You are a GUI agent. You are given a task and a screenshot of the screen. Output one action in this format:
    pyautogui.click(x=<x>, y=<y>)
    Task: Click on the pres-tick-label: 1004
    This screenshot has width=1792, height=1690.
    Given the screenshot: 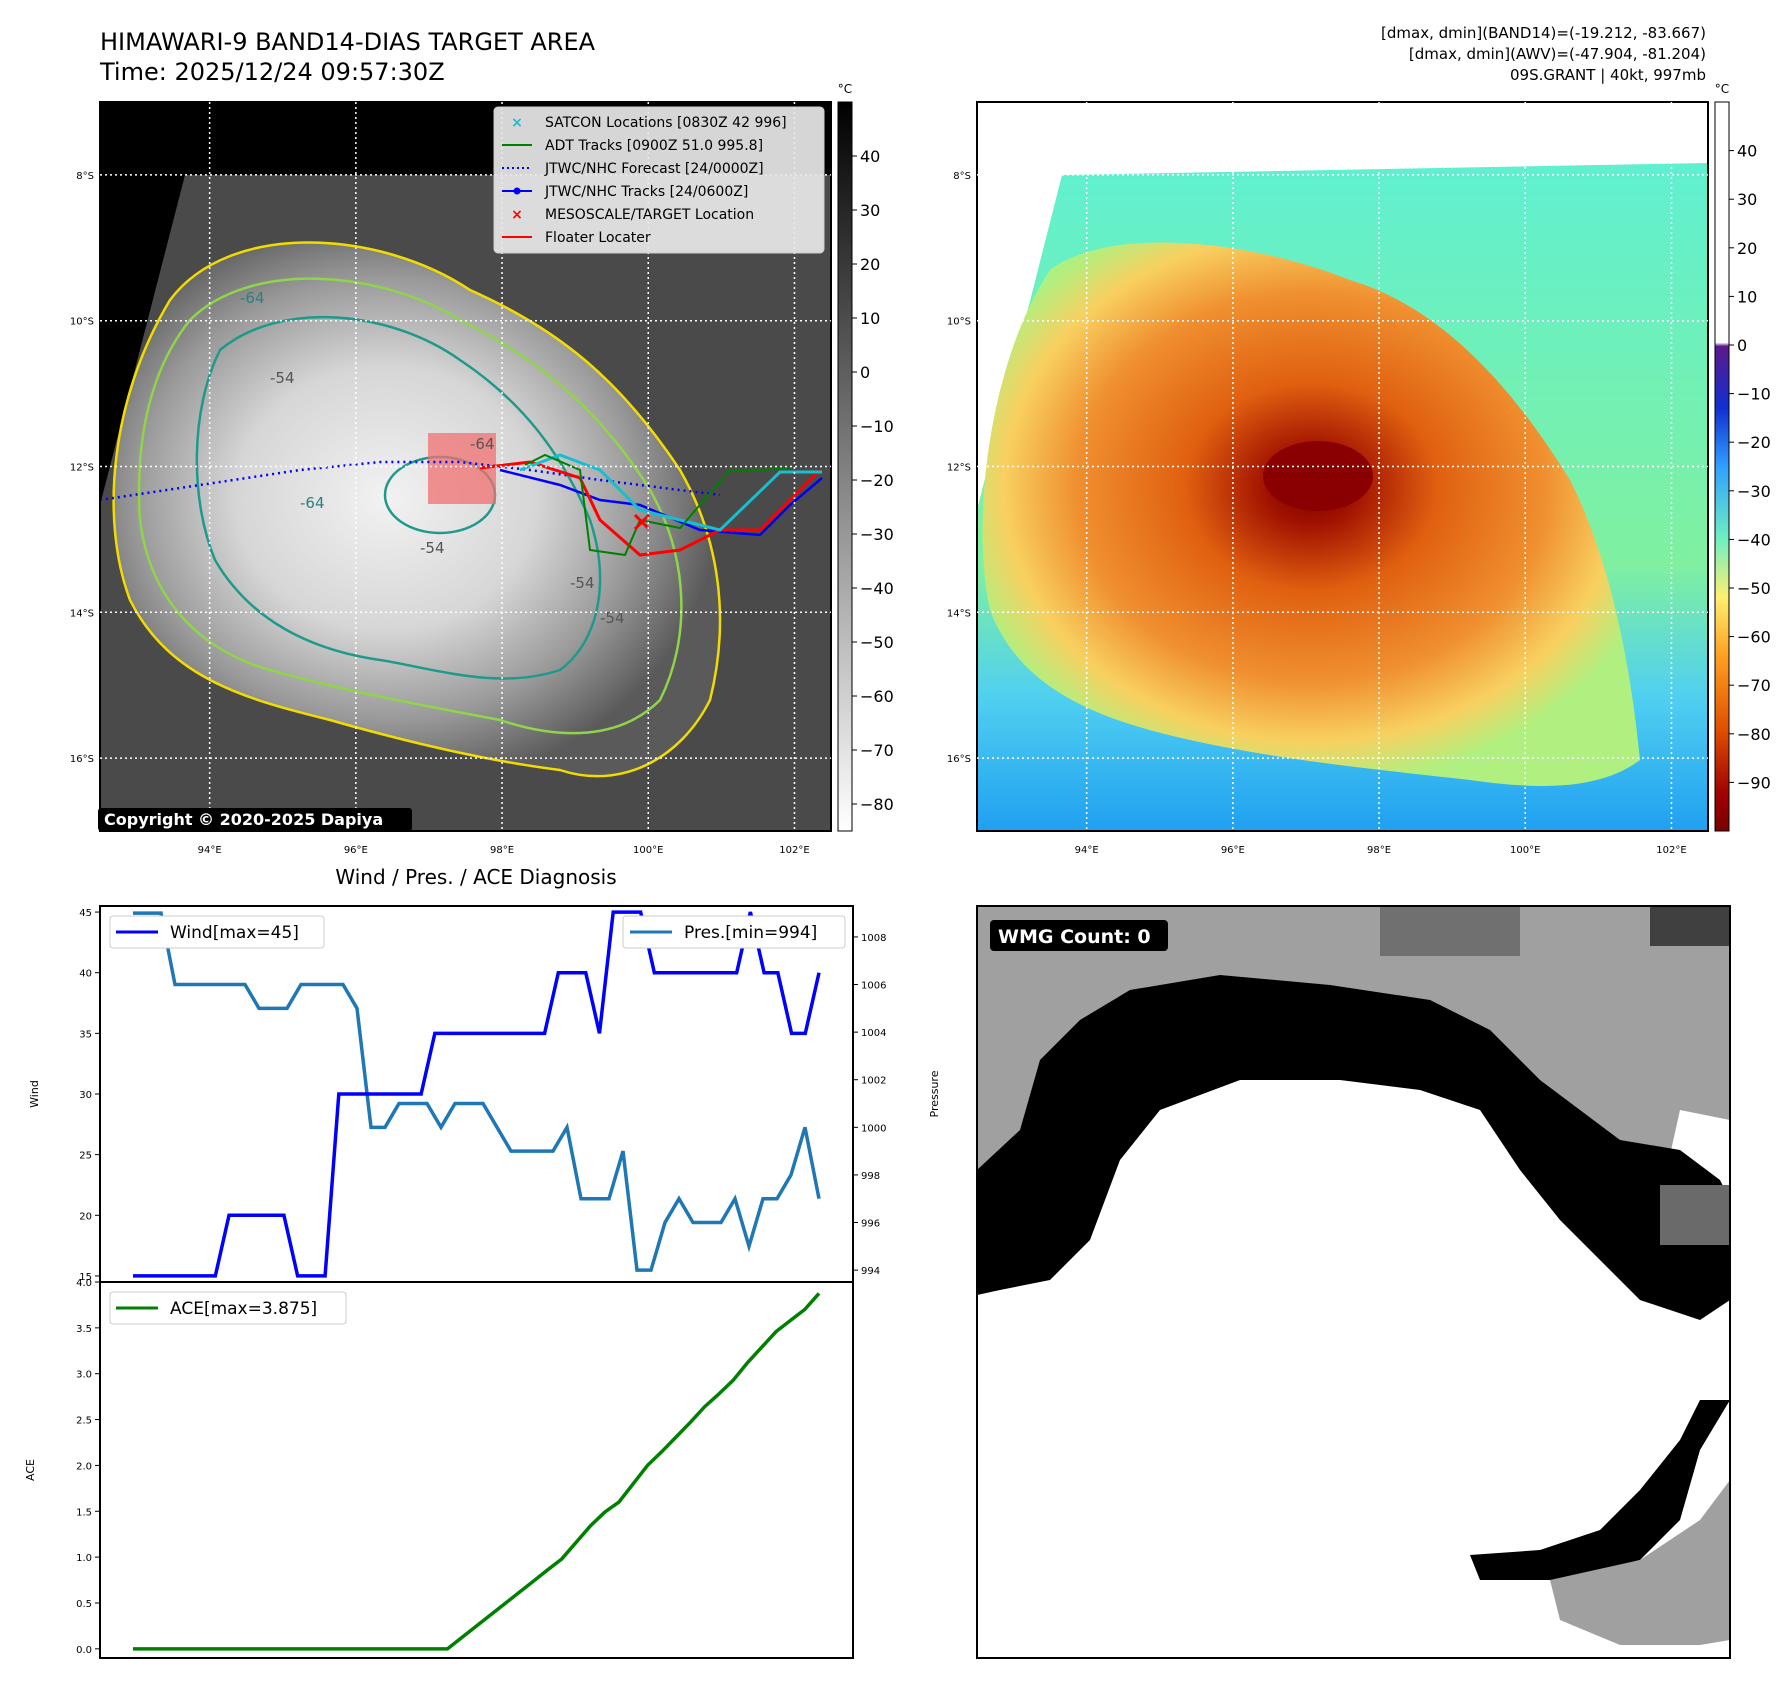 What is the action you would take?
    pyautogui.click(x=873, y=1033)
    